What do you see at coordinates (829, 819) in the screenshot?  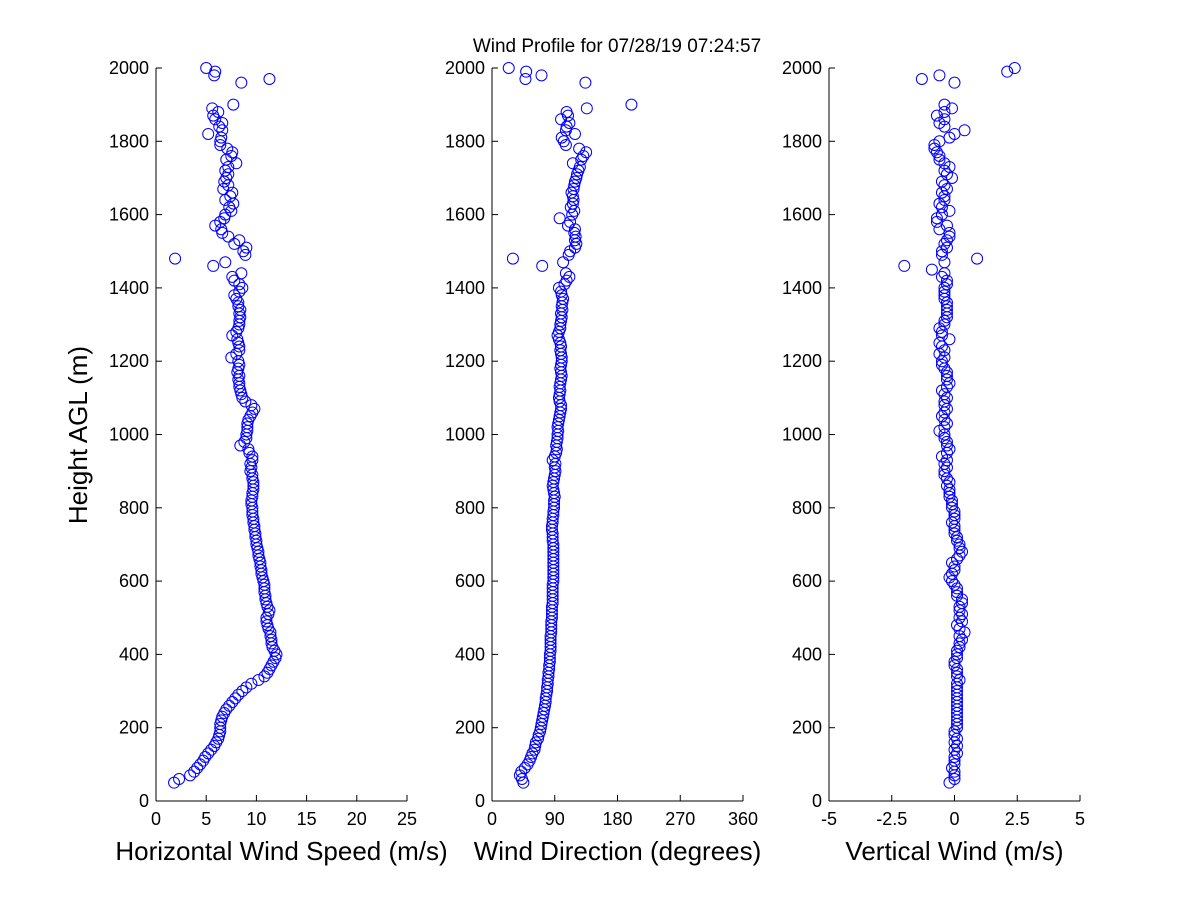 I see `x-tick-label: -5` at bounding box center [829, 819].